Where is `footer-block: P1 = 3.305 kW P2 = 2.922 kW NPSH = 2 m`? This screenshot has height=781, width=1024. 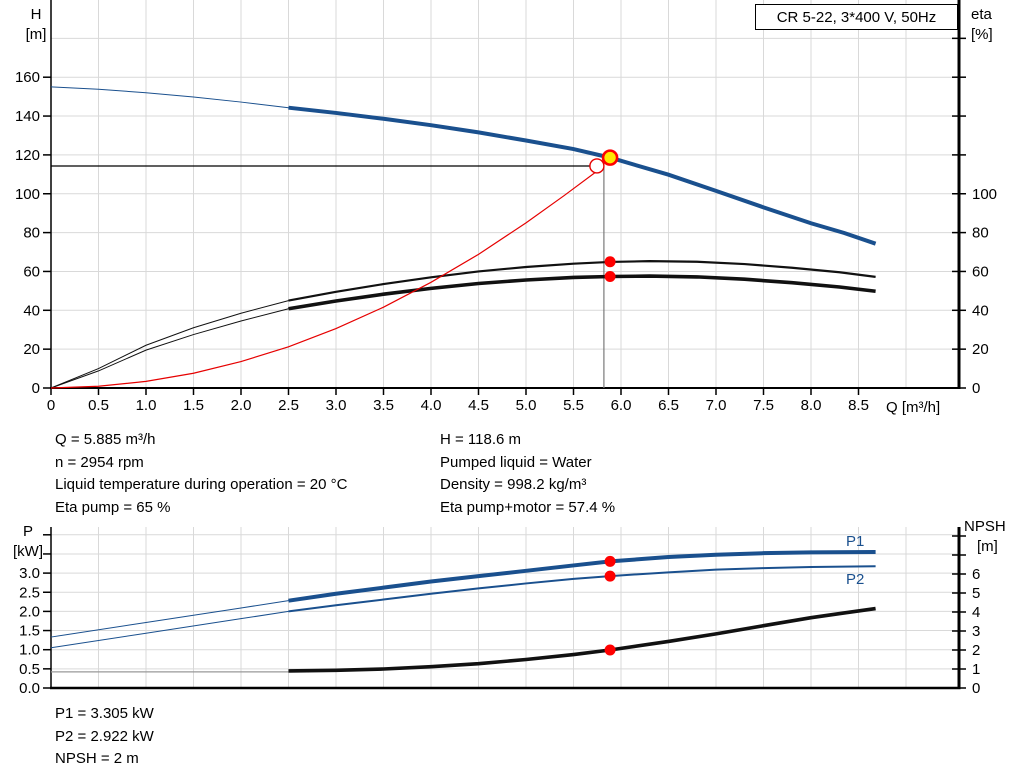 footer-block: P1 = 3.305 kW P2 = 2.922 kW NPSH = 2 m is located at coordinates (104, 739).